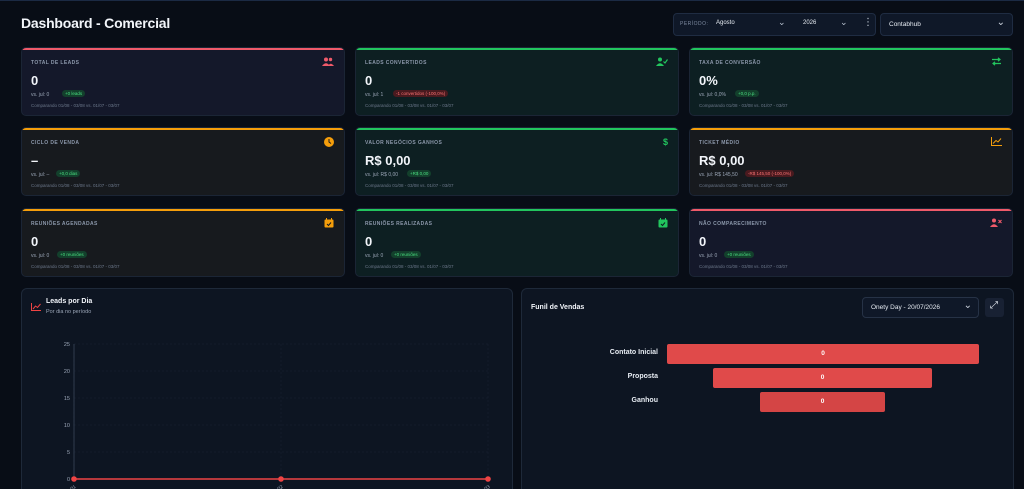 The width and height of the screenshot is (1024, 489). Describe the element at coordinates (662, 61) in the screenshot. I see `user-check-icon` at that location.